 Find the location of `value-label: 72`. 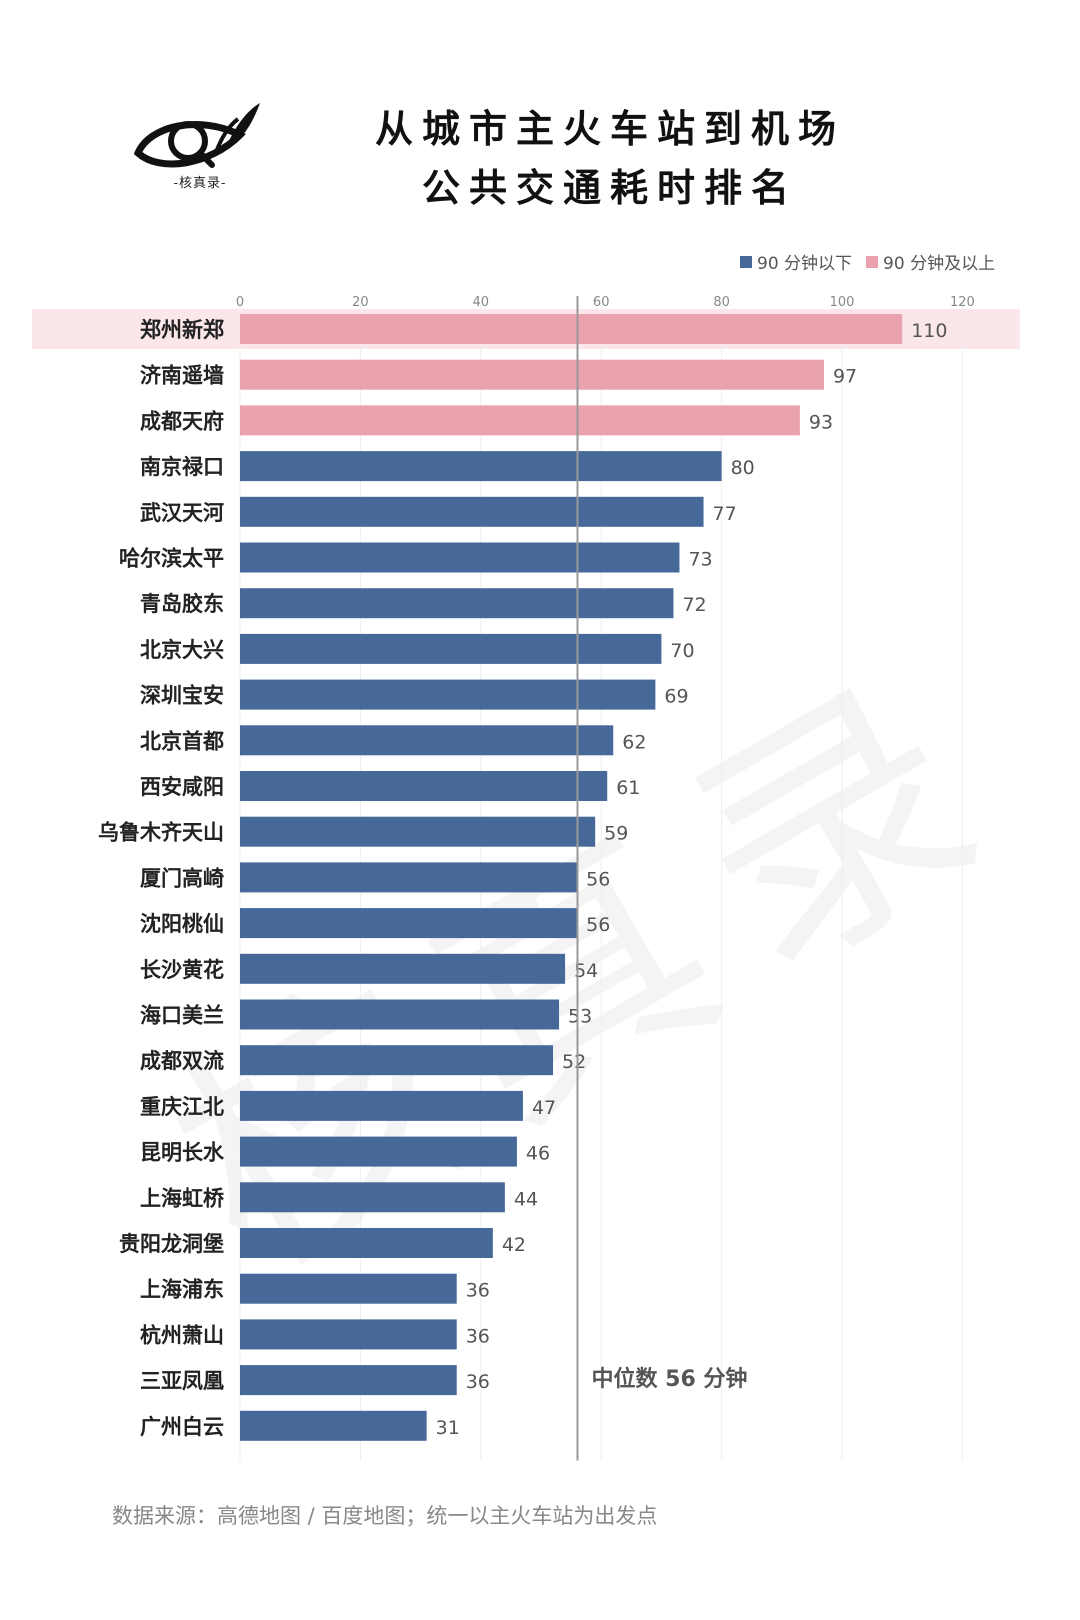

value-label: 72 is located at coordinates (694, 605).